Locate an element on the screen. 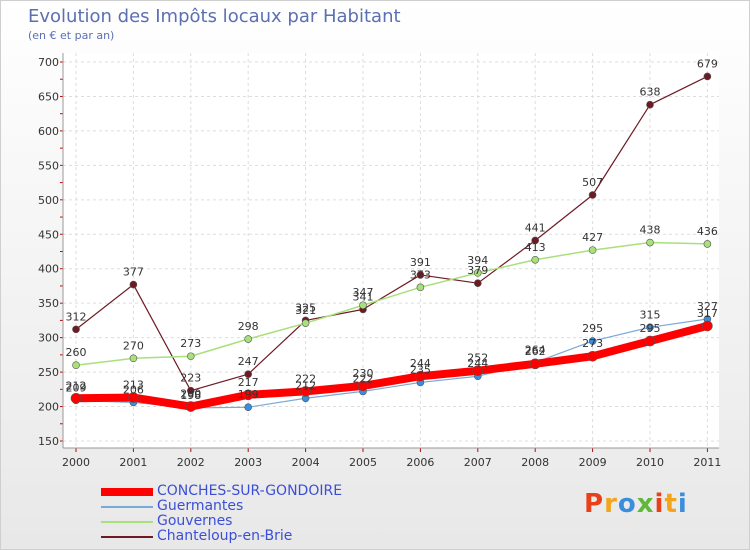  data-label-conches-sur-gondoire: 230 is located at coordinates (363, 373).